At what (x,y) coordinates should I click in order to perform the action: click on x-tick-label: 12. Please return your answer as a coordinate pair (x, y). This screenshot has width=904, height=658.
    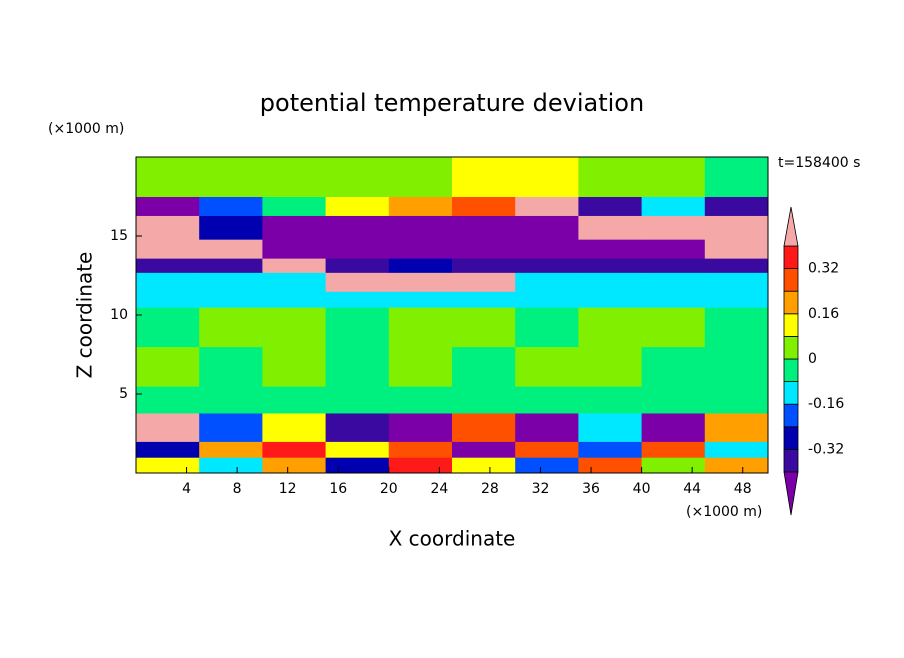
    Looking at the image, I should click on (288, 489).